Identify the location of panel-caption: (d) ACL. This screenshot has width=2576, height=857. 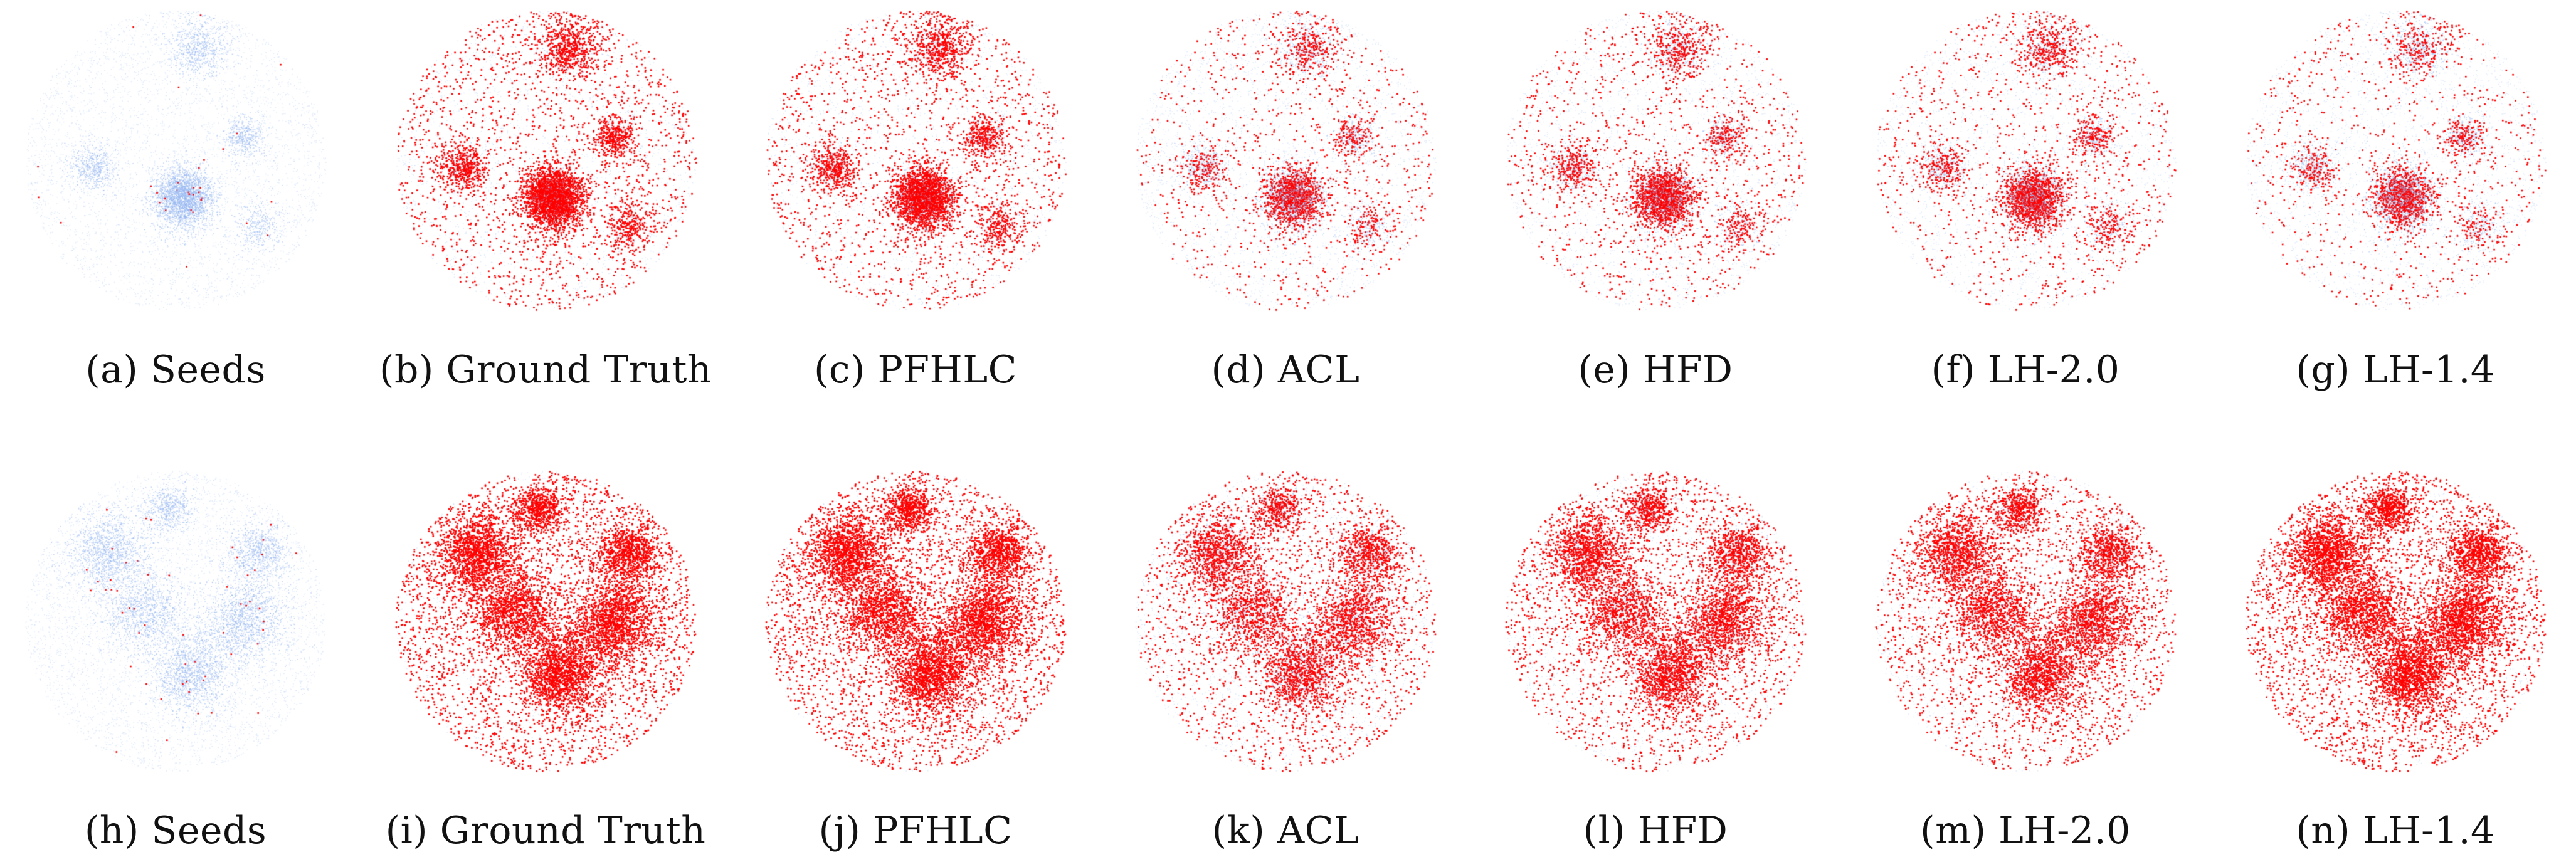
(1285, 370).